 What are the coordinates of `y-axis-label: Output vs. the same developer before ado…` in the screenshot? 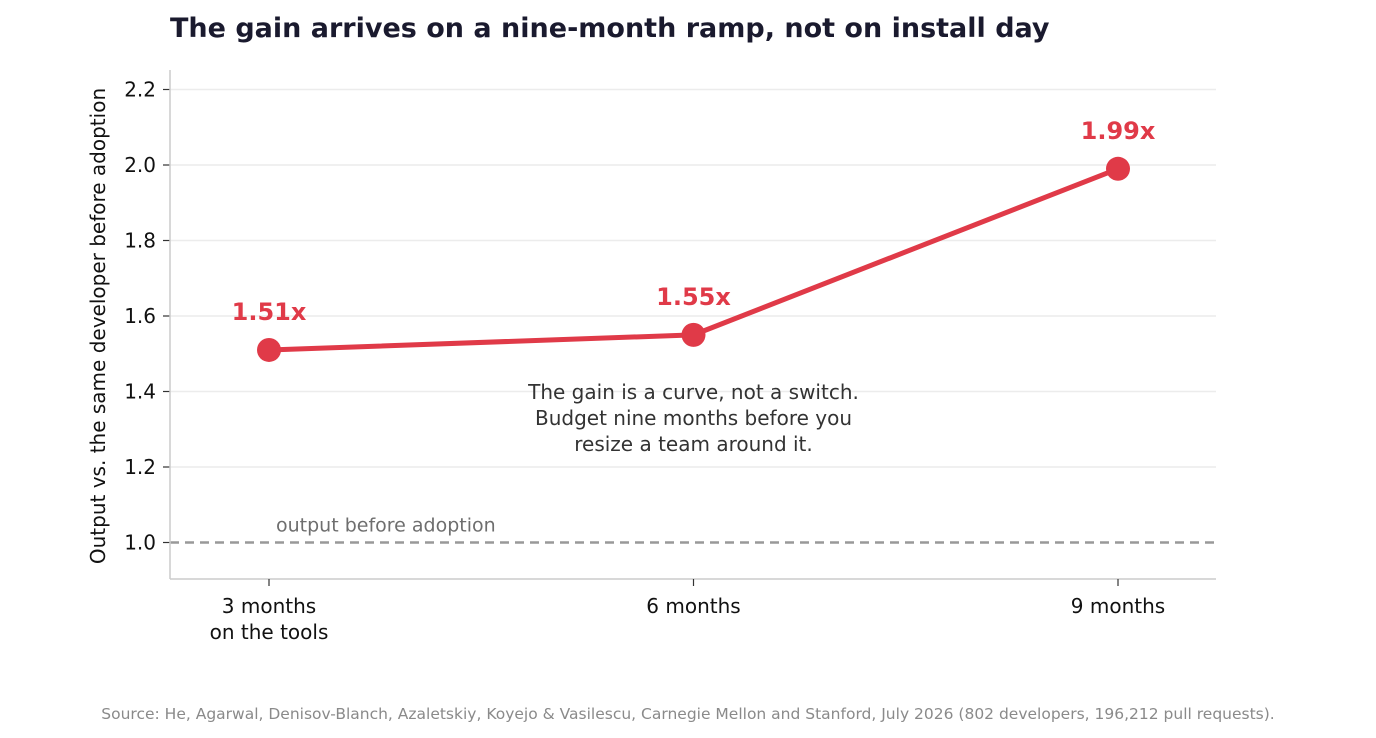 It's located at (98, 326).